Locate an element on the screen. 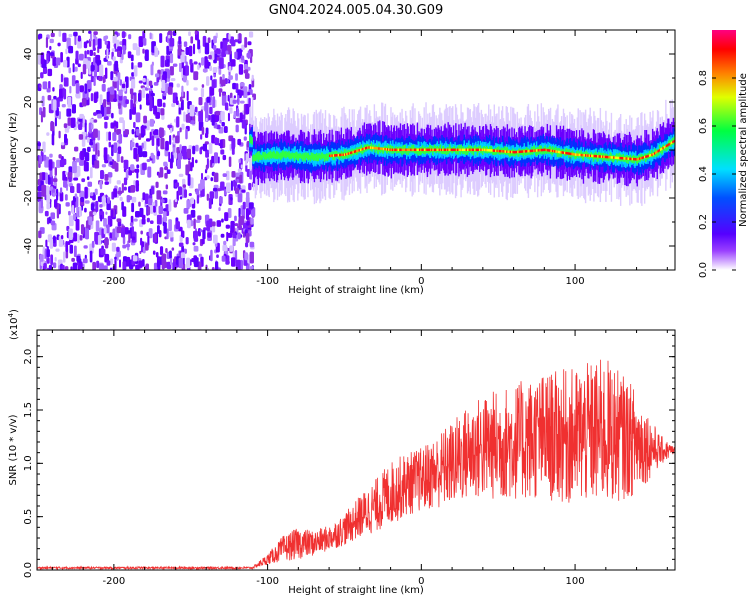 The width and height of the screenshot is (750, 600). snr-y-tick-label: 1.0 is located at coordinates (28, 463).